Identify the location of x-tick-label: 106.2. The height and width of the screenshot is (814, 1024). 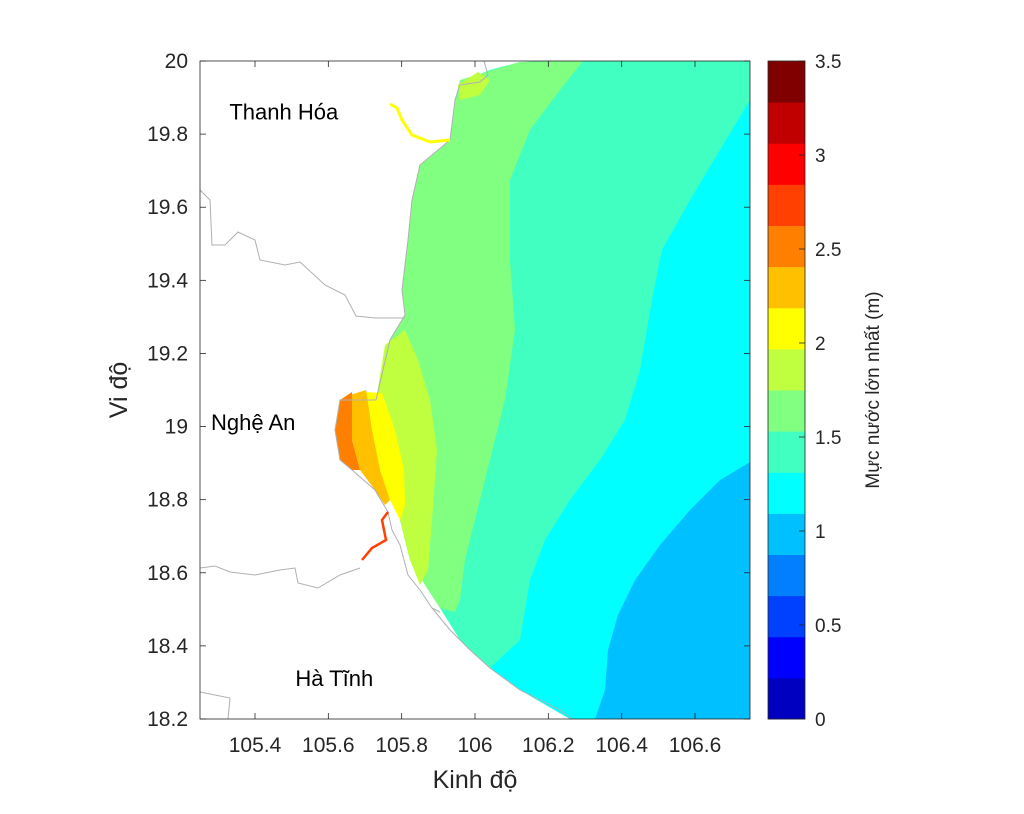
(548, 745).